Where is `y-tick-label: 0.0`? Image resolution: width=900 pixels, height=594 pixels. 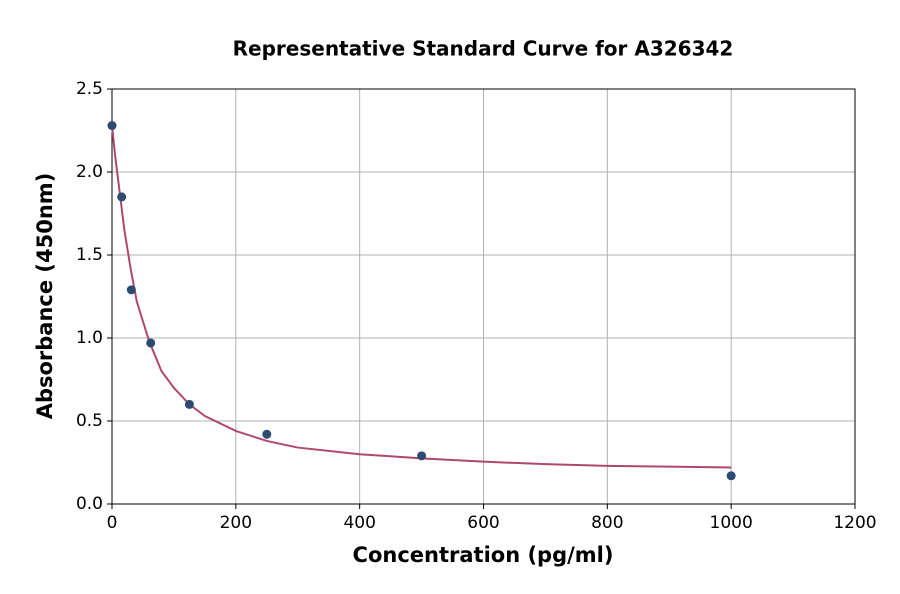 y-tick-label: 0.0 is located at coordinates (89, 504).